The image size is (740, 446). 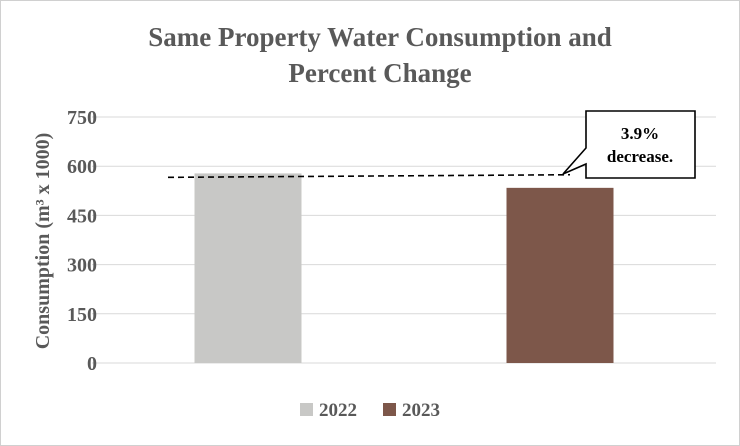 What do you see at coordinates (629, 144) in the screenshot?
I see `callout-box` at bounding box center [629, 144].